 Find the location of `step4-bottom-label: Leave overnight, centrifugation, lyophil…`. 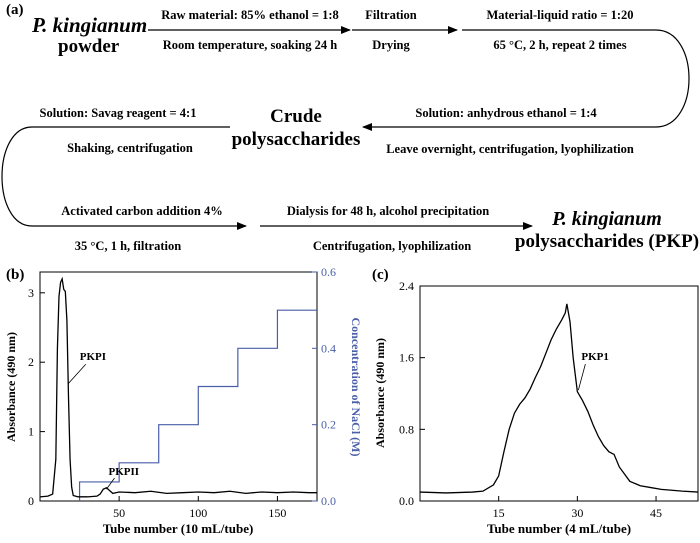

step4-bottom-label: Leave overnight, centrifugation, lyophil… is located at coordinates (510, 149).